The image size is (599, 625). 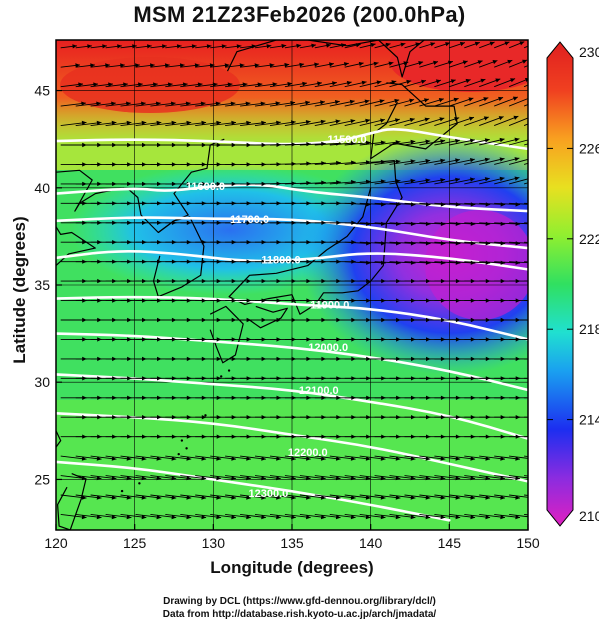 What do you see at coordinates (299, 14) in the screenshot?
I see `page-title: MSM 21Z23Feb2026 (200.0hPa)` at bounding box center [299, 14].